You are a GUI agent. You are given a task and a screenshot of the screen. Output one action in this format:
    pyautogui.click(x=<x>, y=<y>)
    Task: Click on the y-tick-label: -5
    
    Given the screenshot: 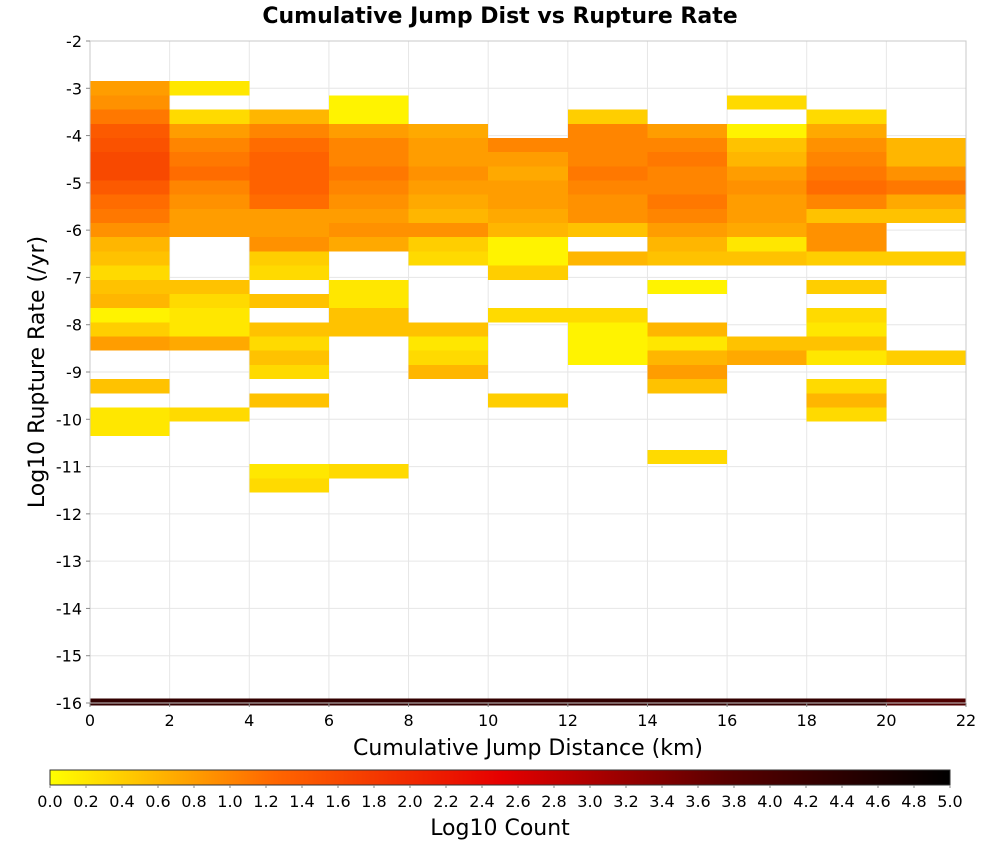 What is the action you would take?
    pyautogui.click(x=74, y=183)
    